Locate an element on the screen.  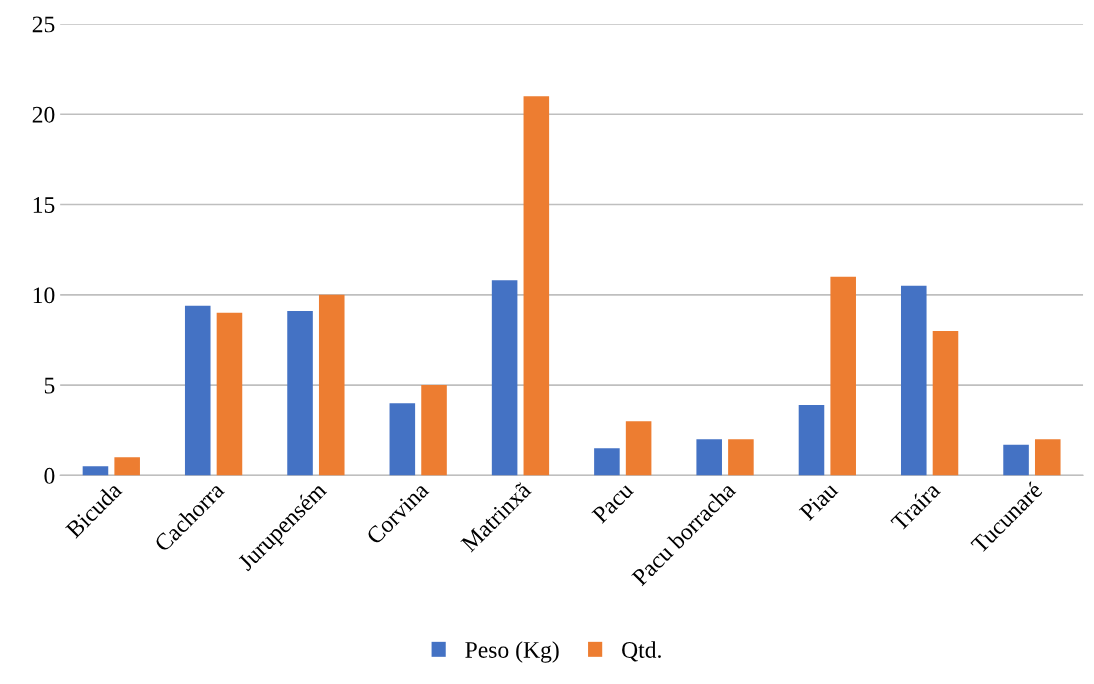
y-tick-label: 20 is located at coordinates (43, 114).